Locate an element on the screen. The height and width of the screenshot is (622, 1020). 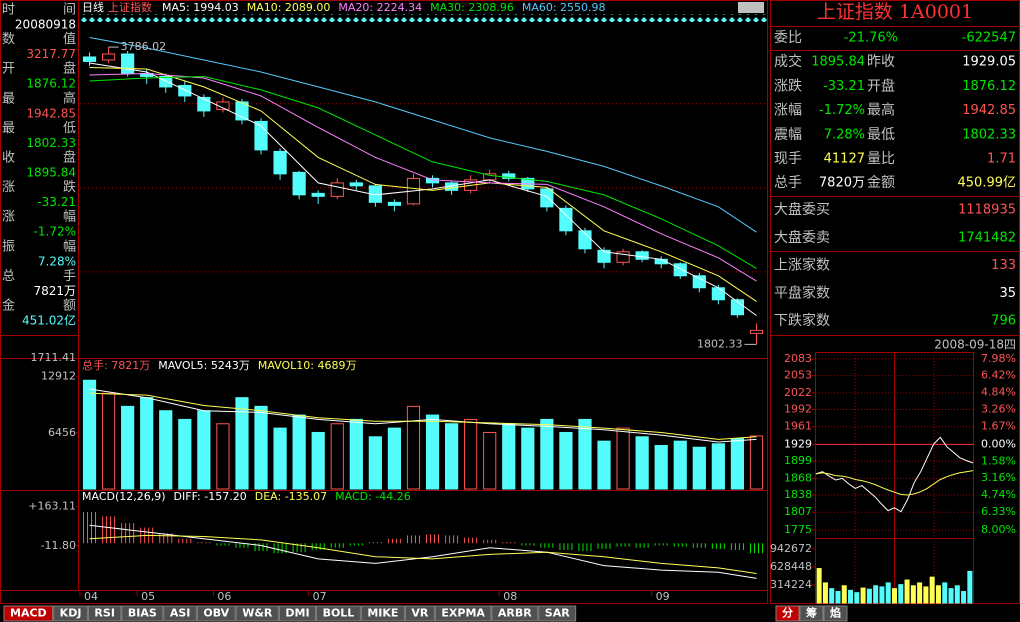
x-tick-label: 05 is located at coordinates (148, 596).